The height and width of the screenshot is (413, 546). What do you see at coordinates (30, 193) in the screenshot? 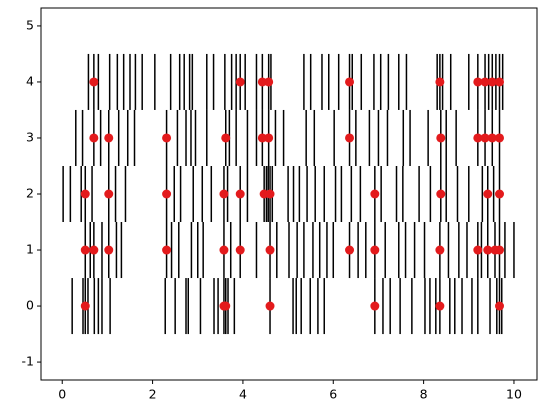
I see `y-tick-label: 2` at bounding box center [30, 193].